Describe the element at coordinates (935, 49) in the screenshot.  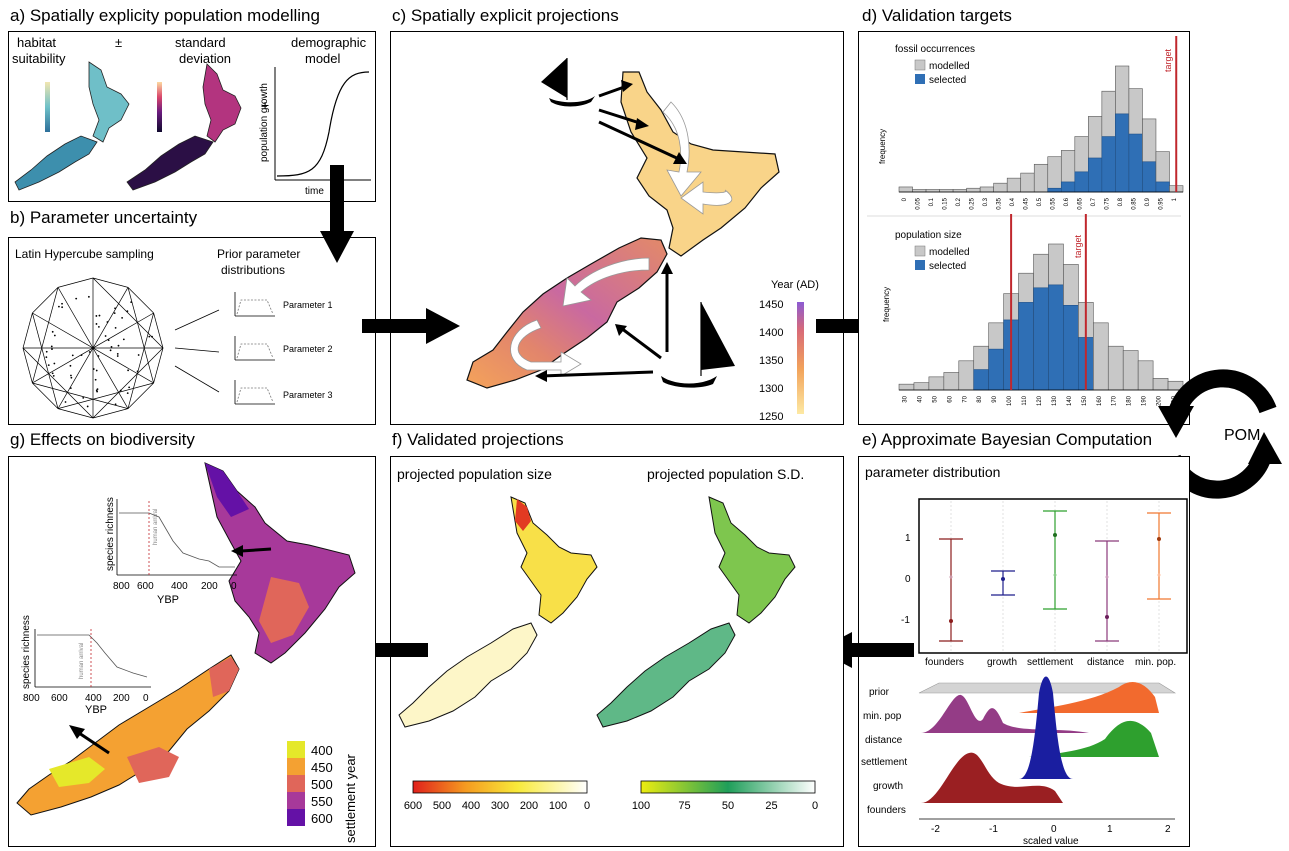
I see `fossil-legend-title: fossil occurrences` at that location.